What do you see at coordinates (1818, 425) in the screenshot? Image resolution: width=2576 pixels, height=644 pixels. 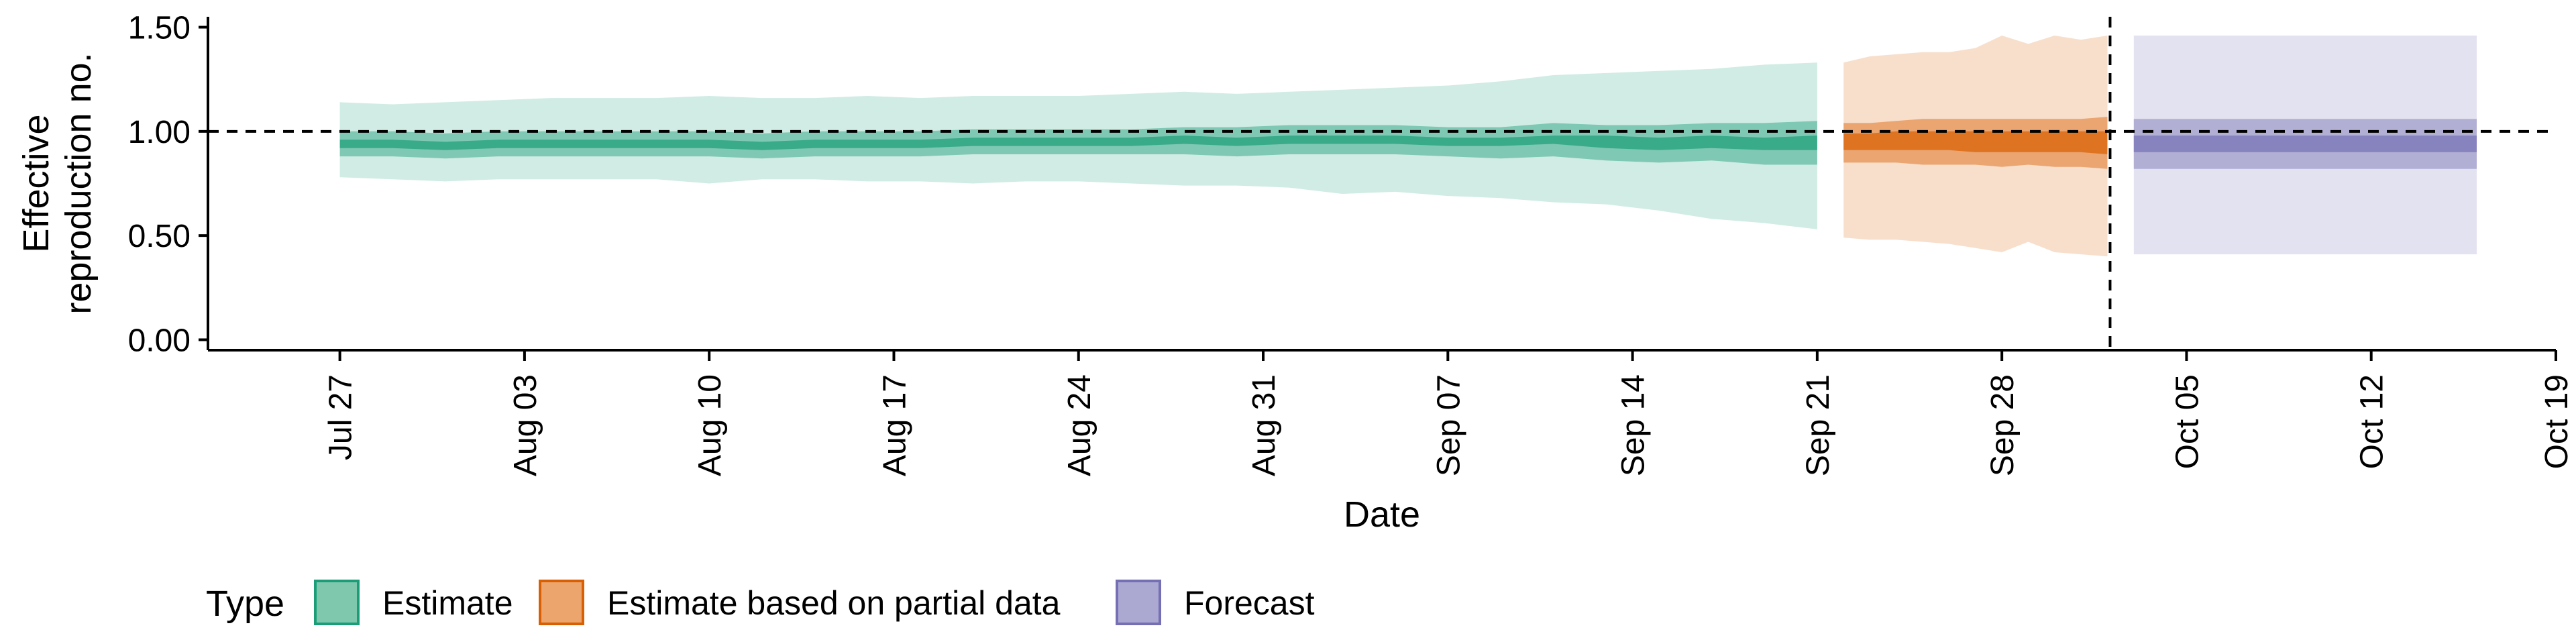 I see `x-tick-label-8: Sep 21` at bounding box center [1818, 425].